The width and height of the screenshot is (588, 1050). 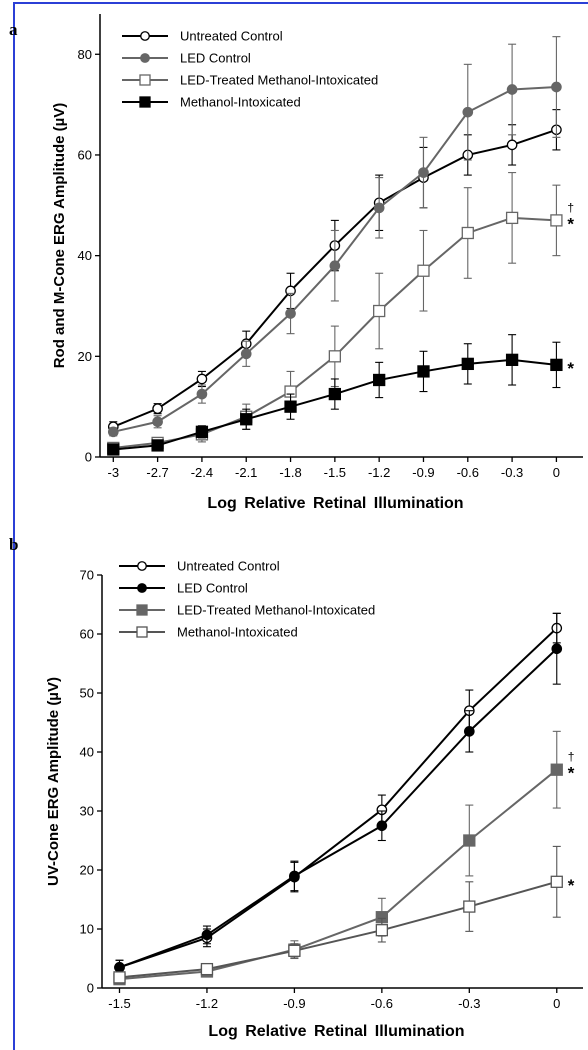 I want to click on y-tick-label: 70, so click(x=87, y=575).